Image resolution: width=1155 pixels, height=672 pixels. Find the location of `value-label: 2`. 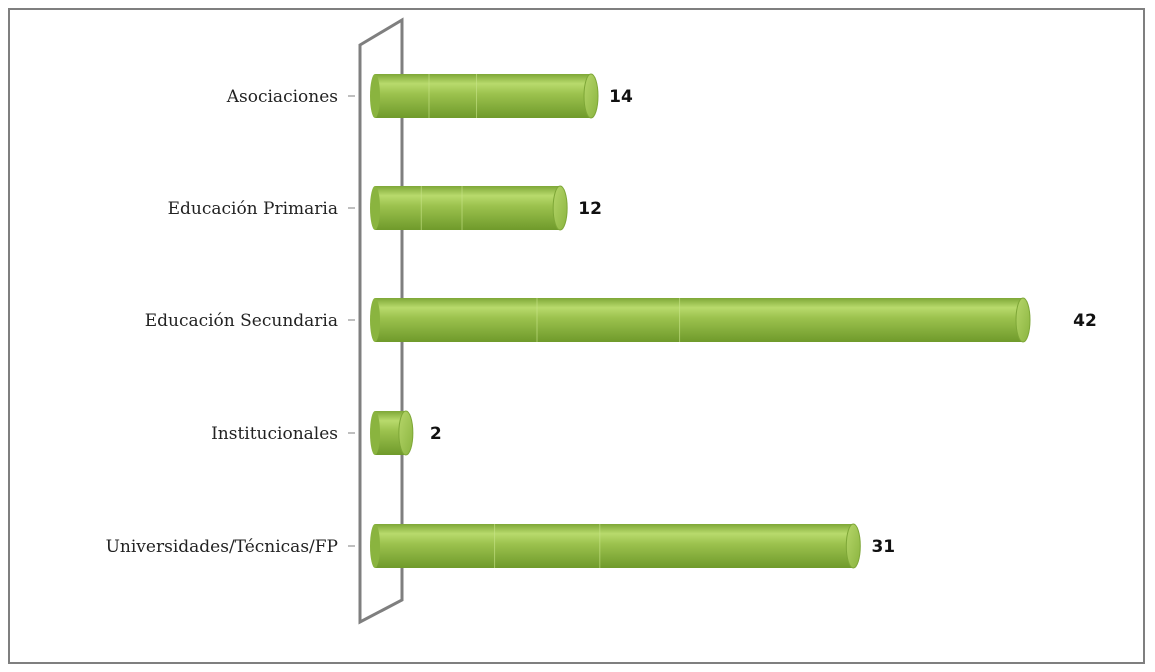

value-label: 2 is located at coordinates (436, 434).